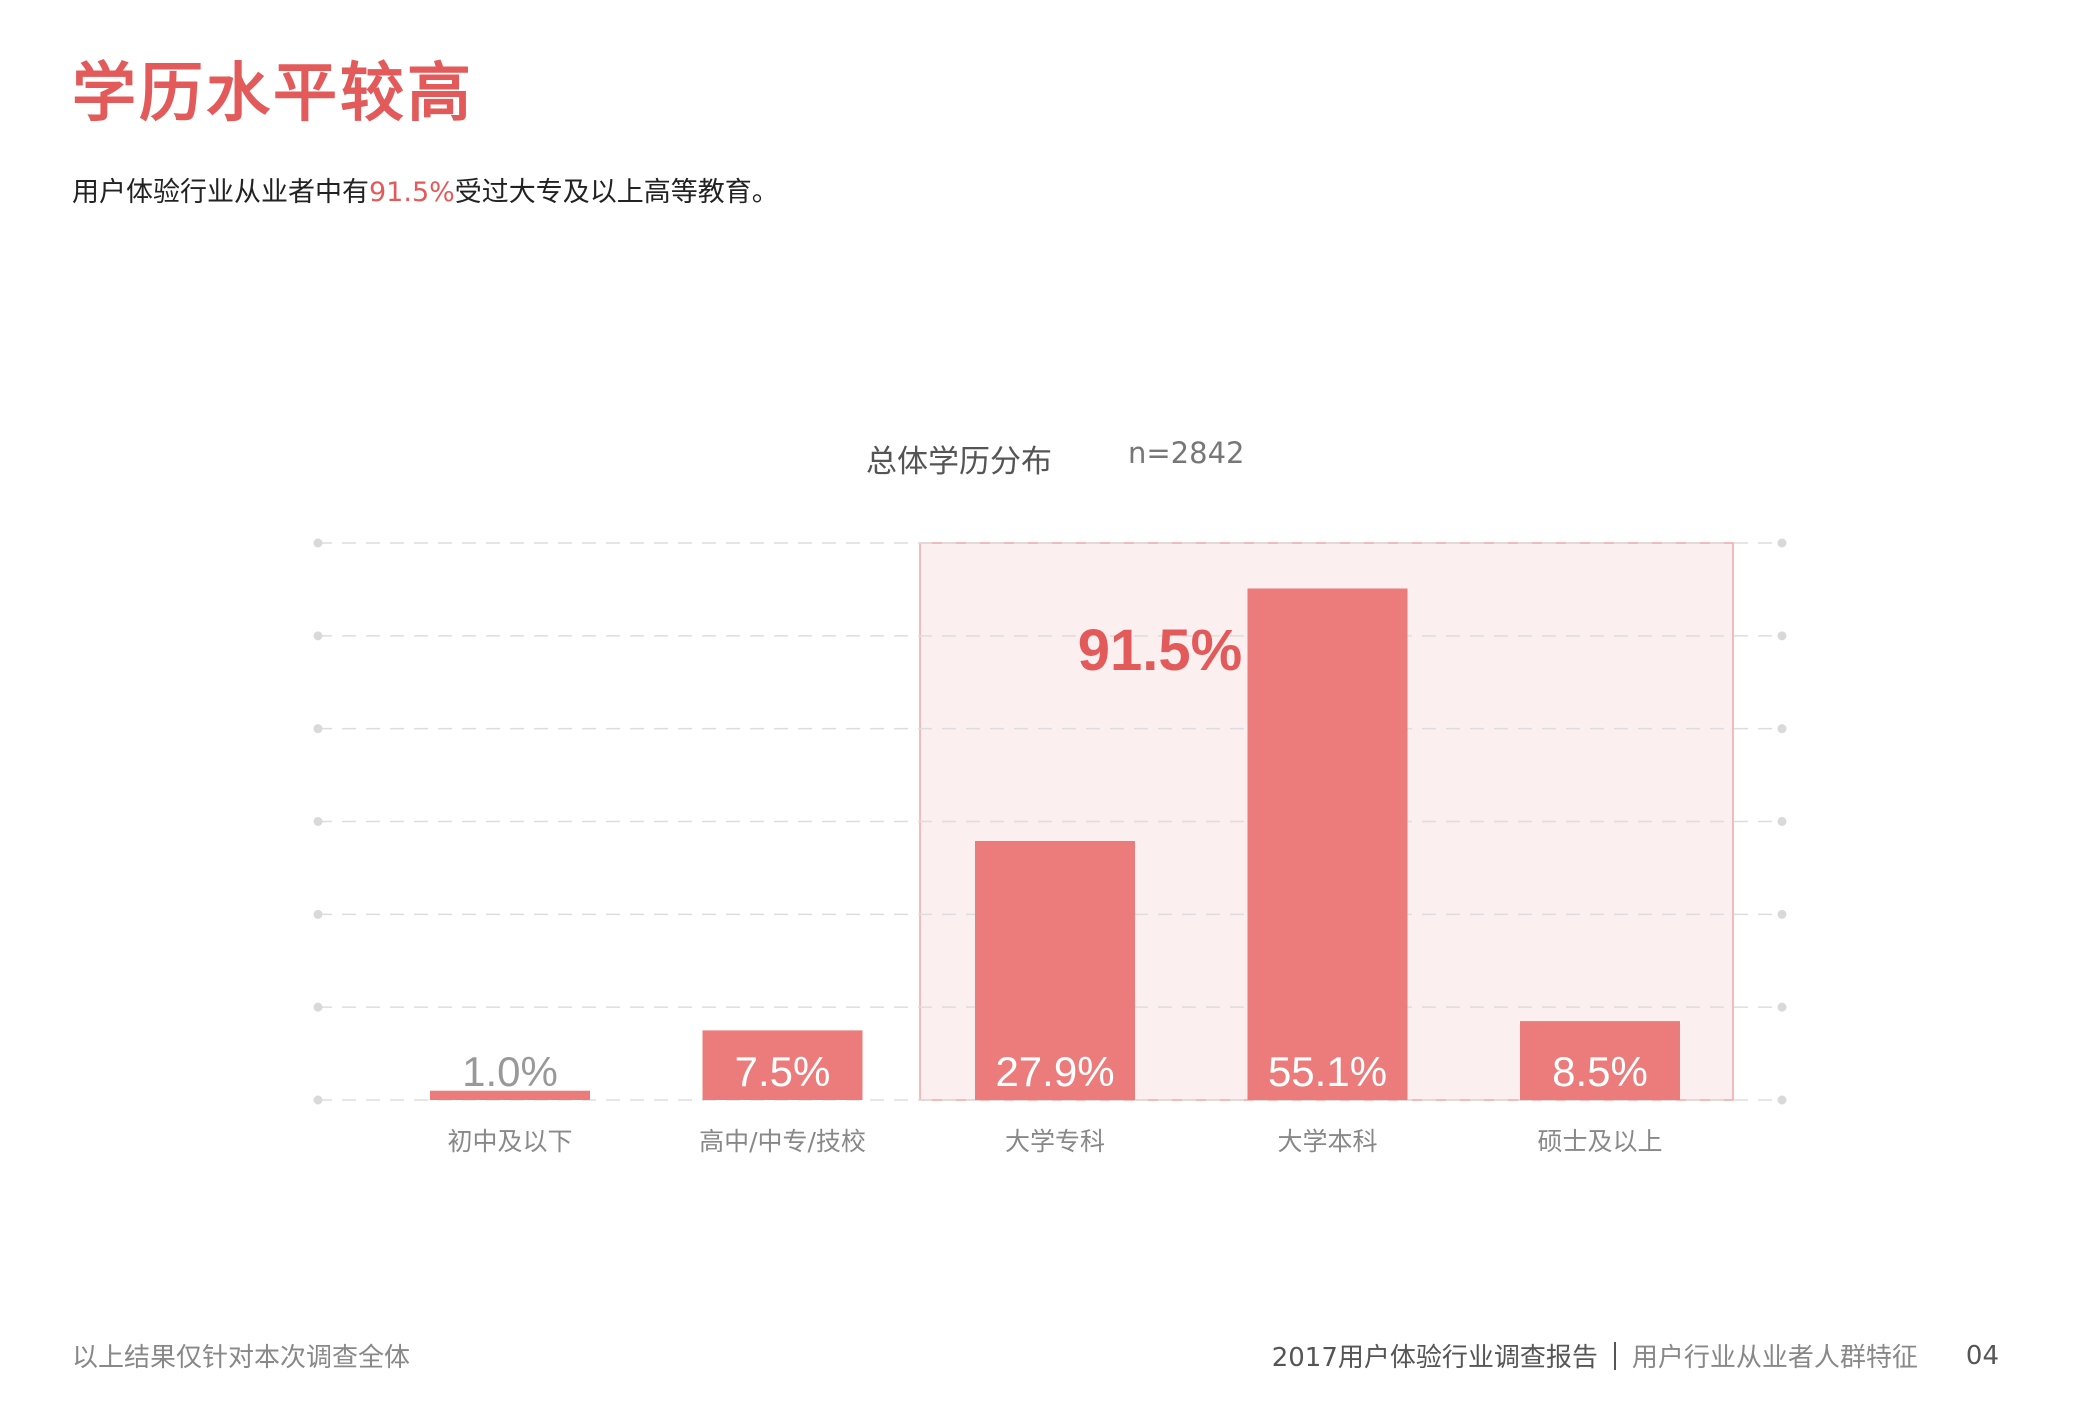  Describe the element at coordinates (1327, 1141) in the screenshot. I see `category-label: 大学本科` at that location.